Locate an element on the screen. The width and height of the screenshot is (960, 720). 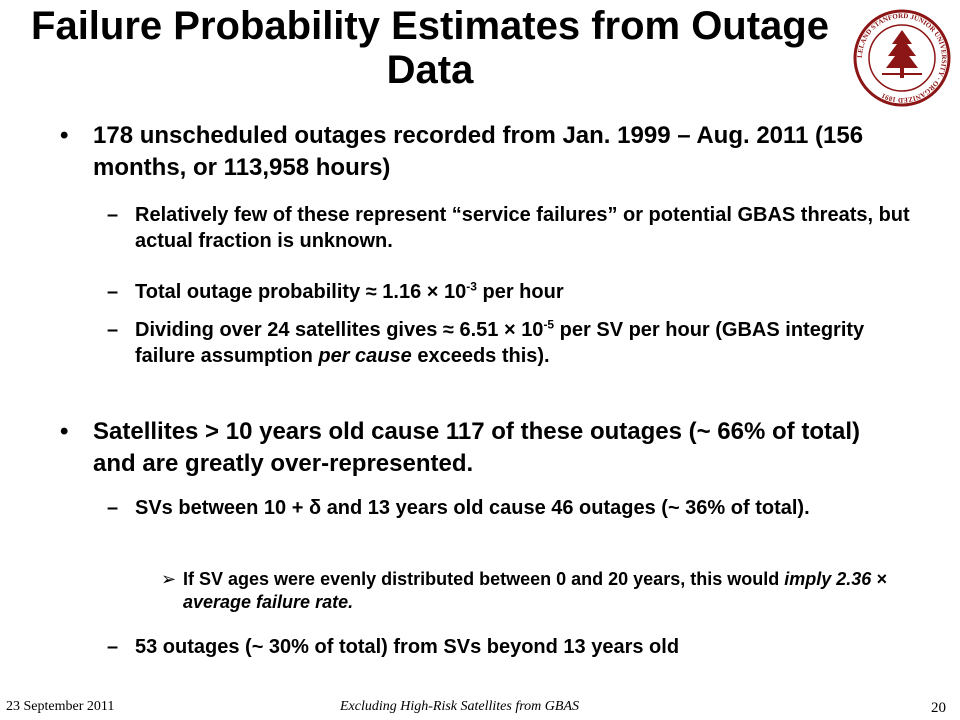
delta-symbol: δ is located at coordinates (315, 508).